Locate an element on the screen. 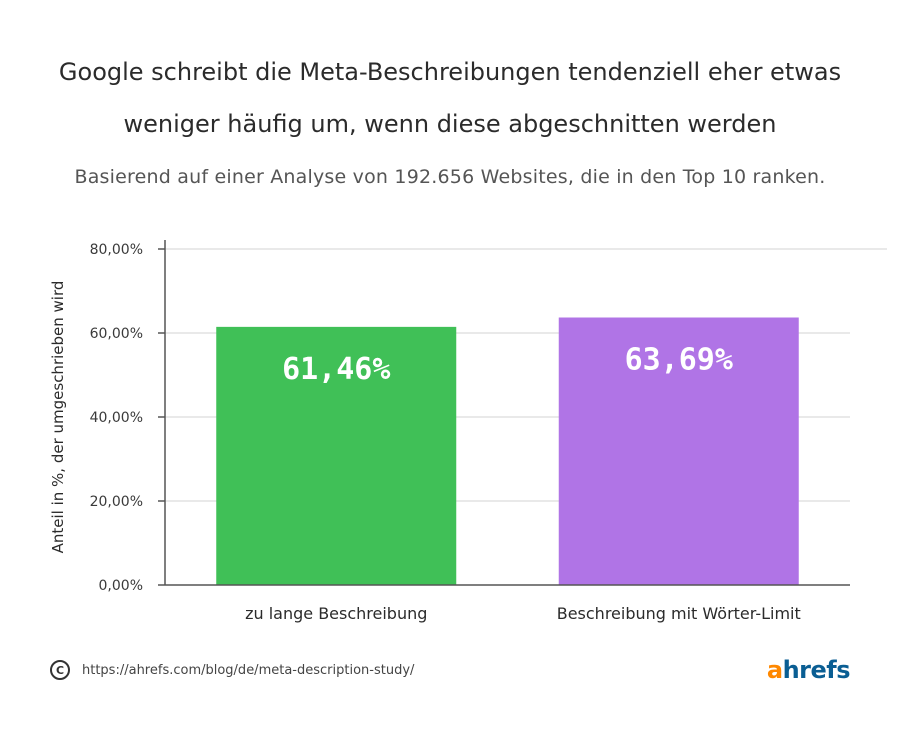 The width and height of the screenshot is (900, 732). y-tick-label: 20,00% is located at coordinates (116, 502).